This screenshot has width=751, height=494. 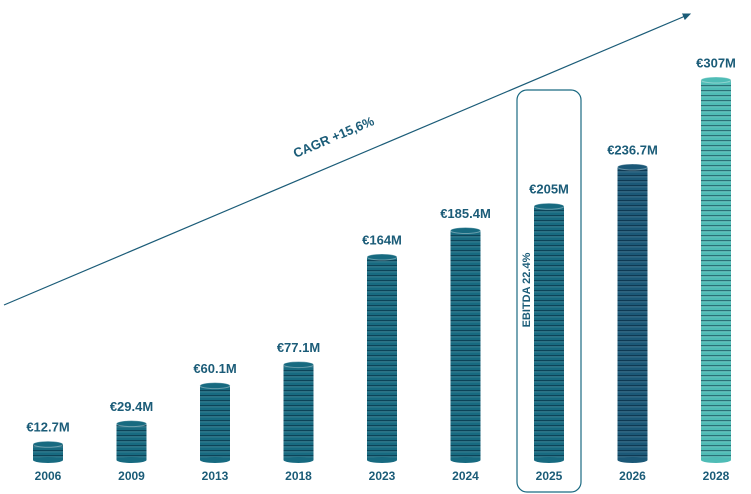 What do you see at coordinates (632, 149) in the screenshot?
I see `value-label: €236.7M` at bounding box center [632, 149].